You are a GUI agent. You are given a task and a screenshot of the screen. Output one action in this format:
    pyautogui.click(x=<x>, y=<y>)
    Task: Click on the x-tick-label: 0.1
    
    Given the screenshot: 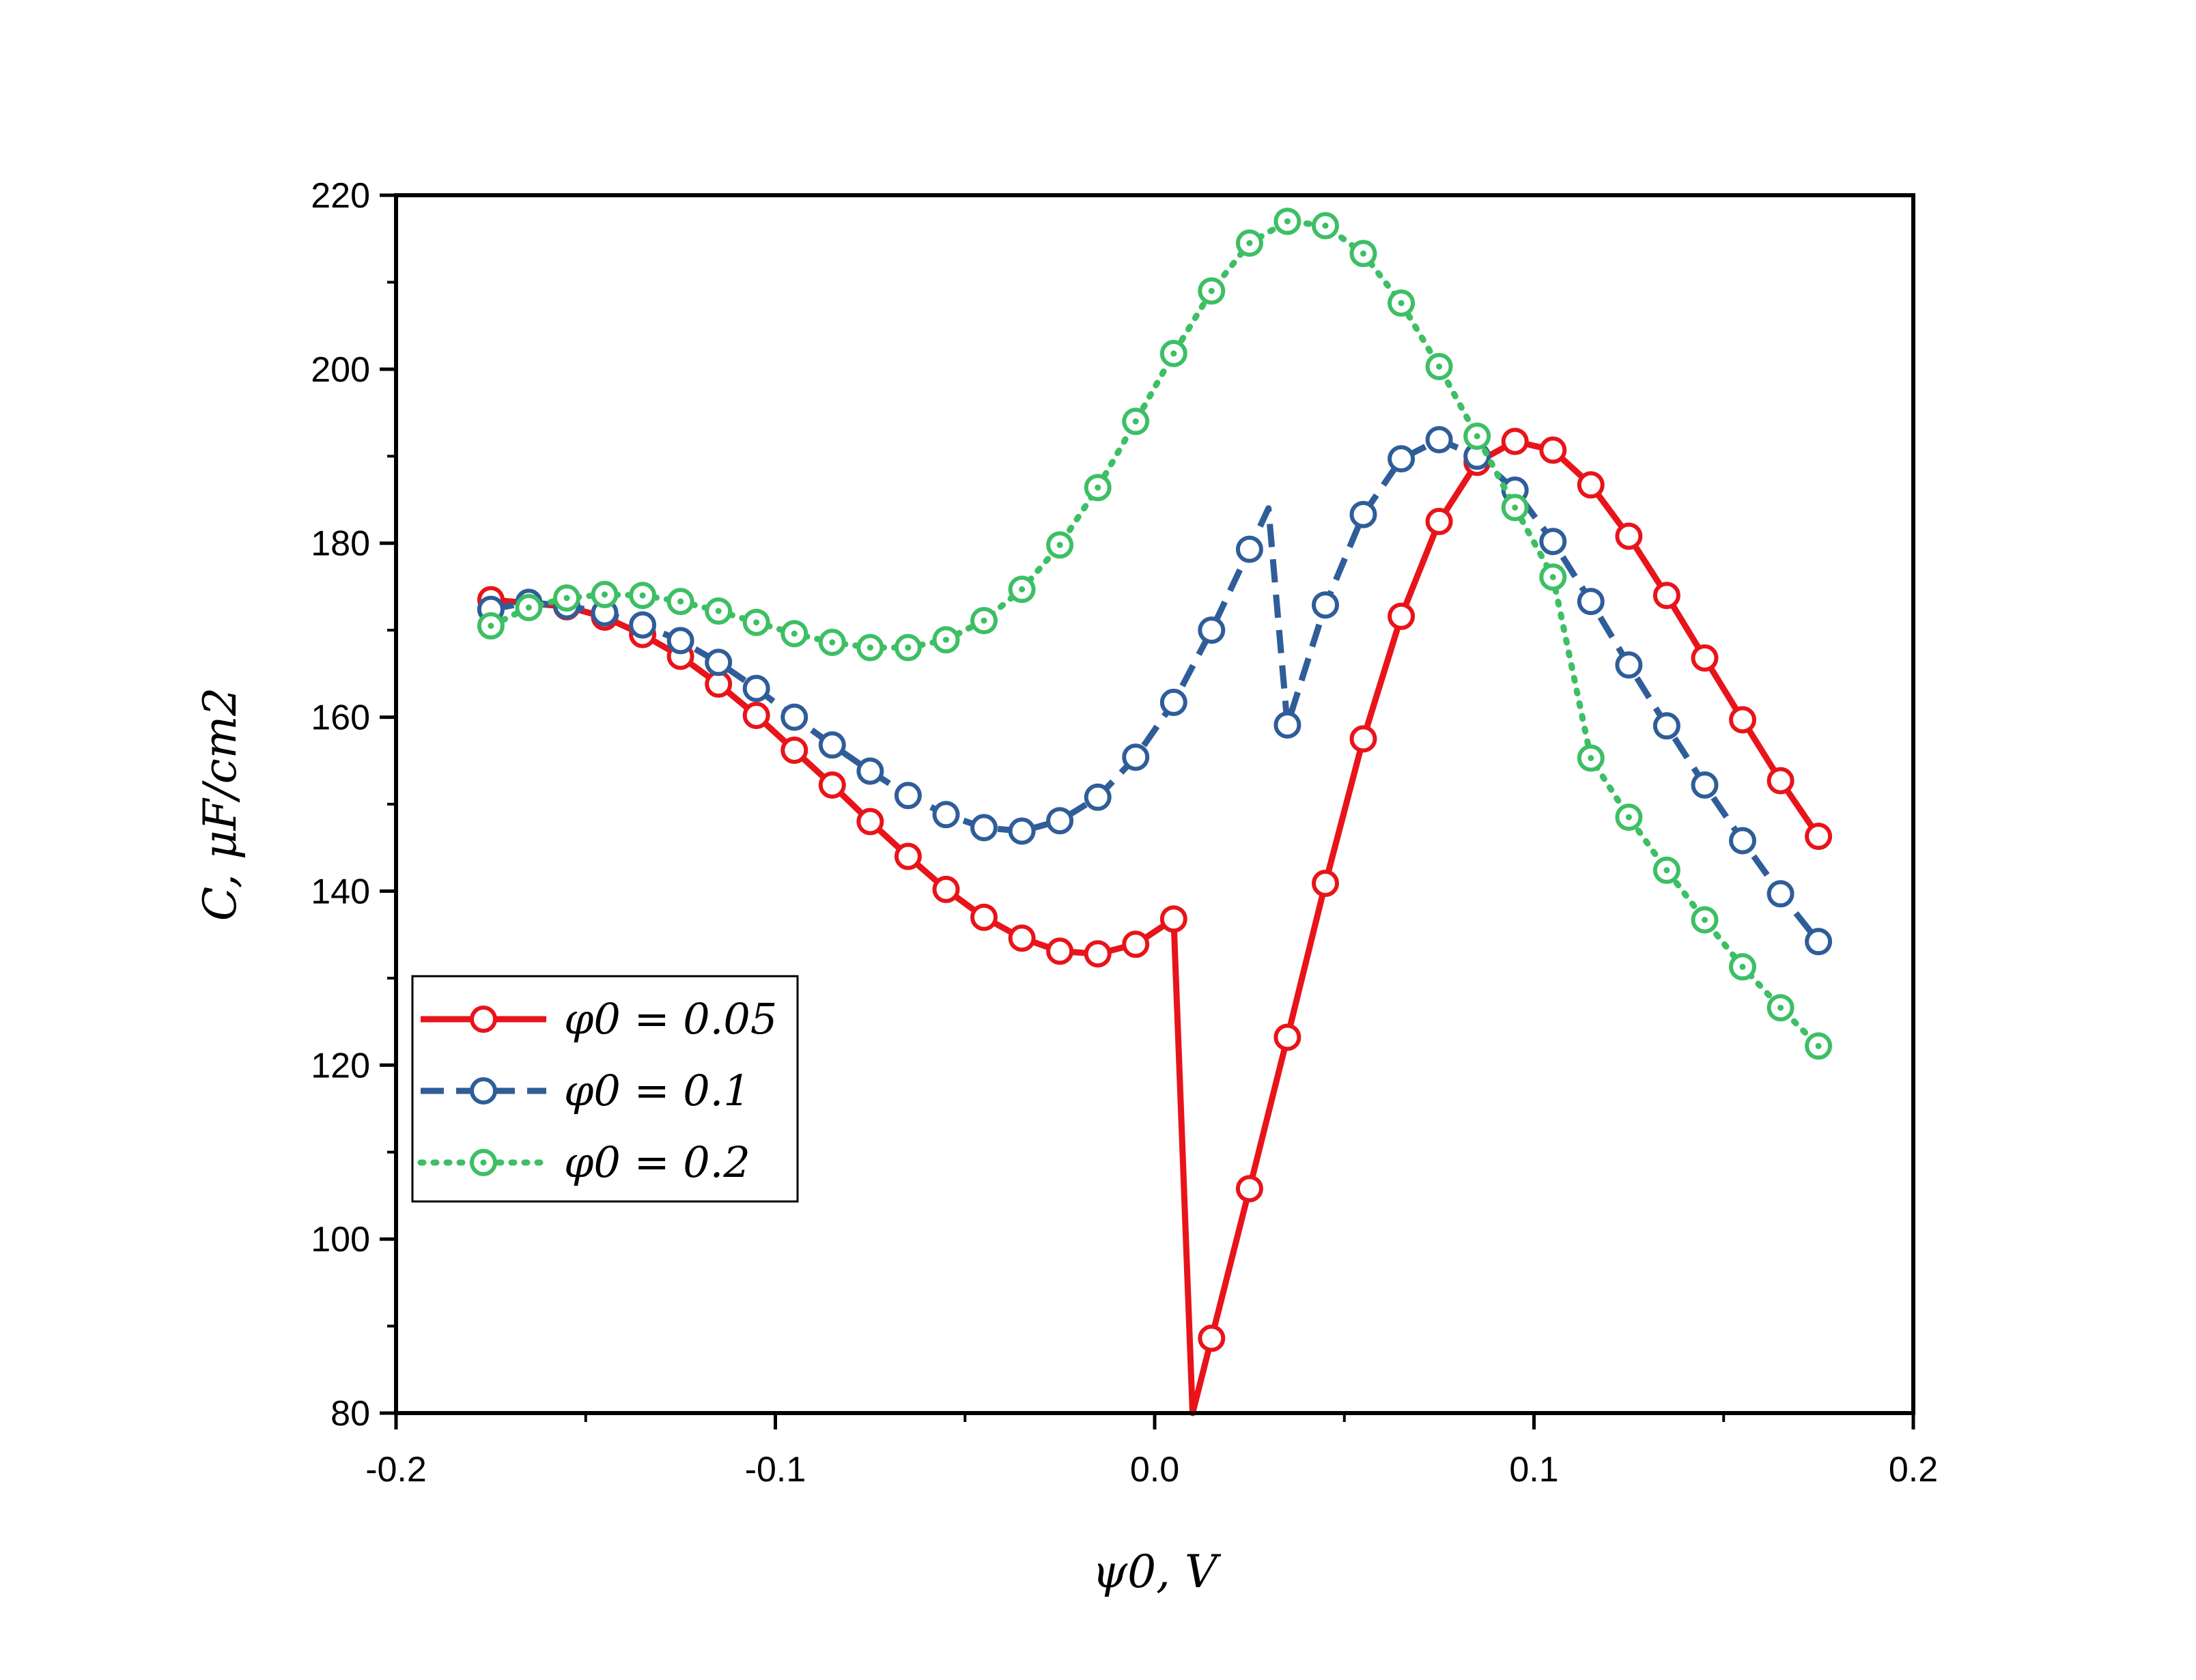 What is the action you would take?
    pyautogui.click(x=1534, y=1470)
    